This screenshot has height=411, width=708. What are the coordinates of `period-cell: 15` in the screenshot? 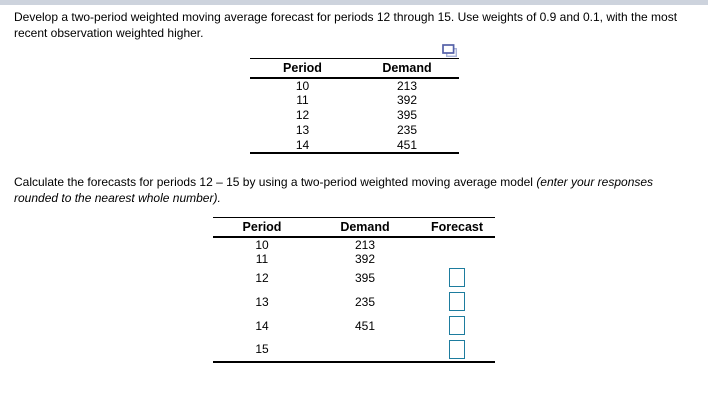 It's located at (262, 350).